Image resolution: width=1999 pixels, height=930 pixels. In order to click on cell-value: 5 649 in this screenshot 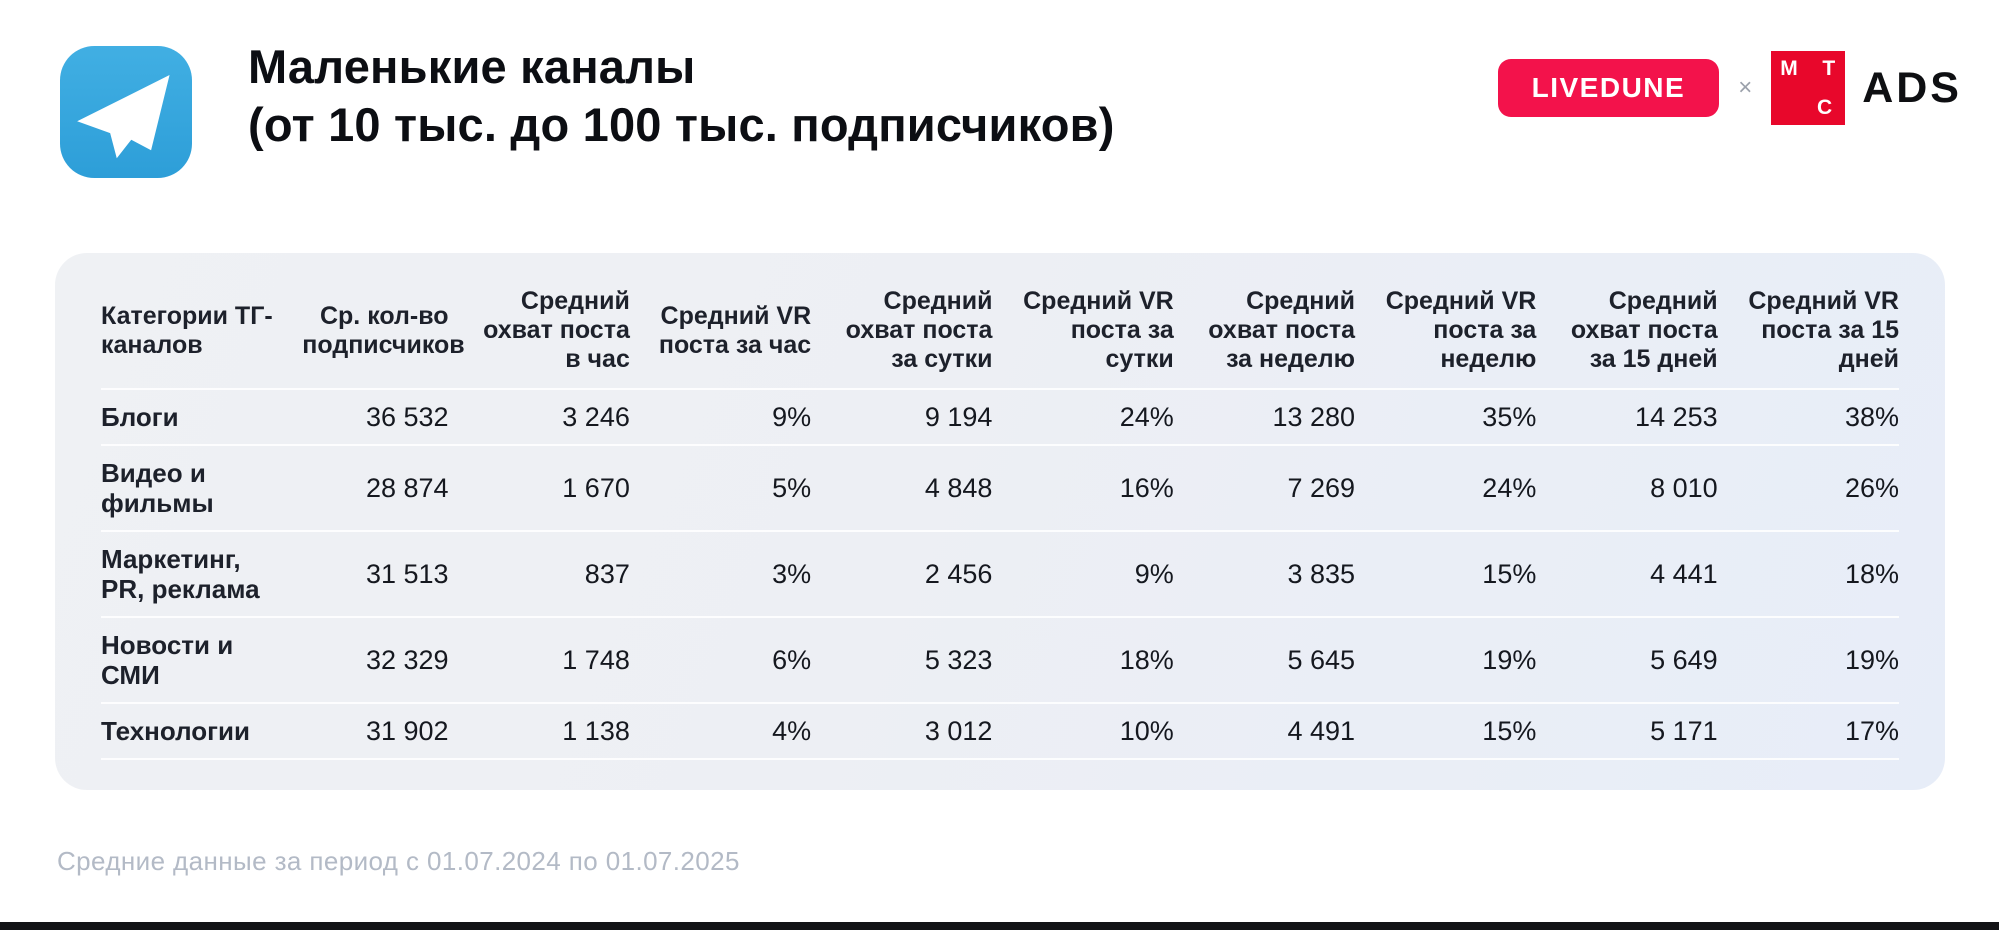, I will do `click(1684, 660)`.